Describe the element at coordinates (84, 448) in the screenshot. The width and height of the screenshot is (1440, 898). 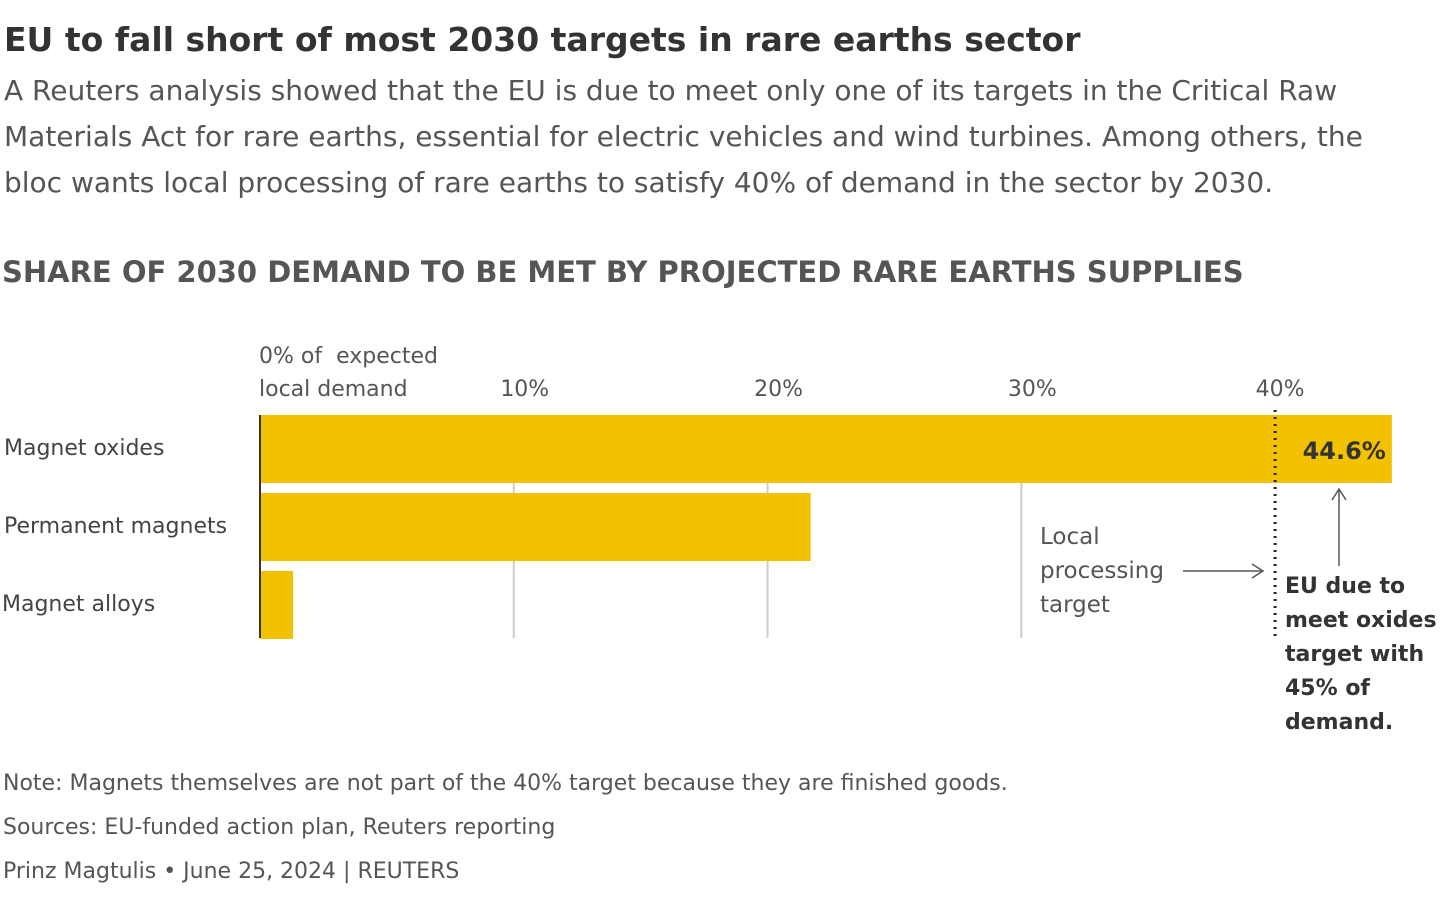
I see `y-tick-label: Magnet oxides` at that location.